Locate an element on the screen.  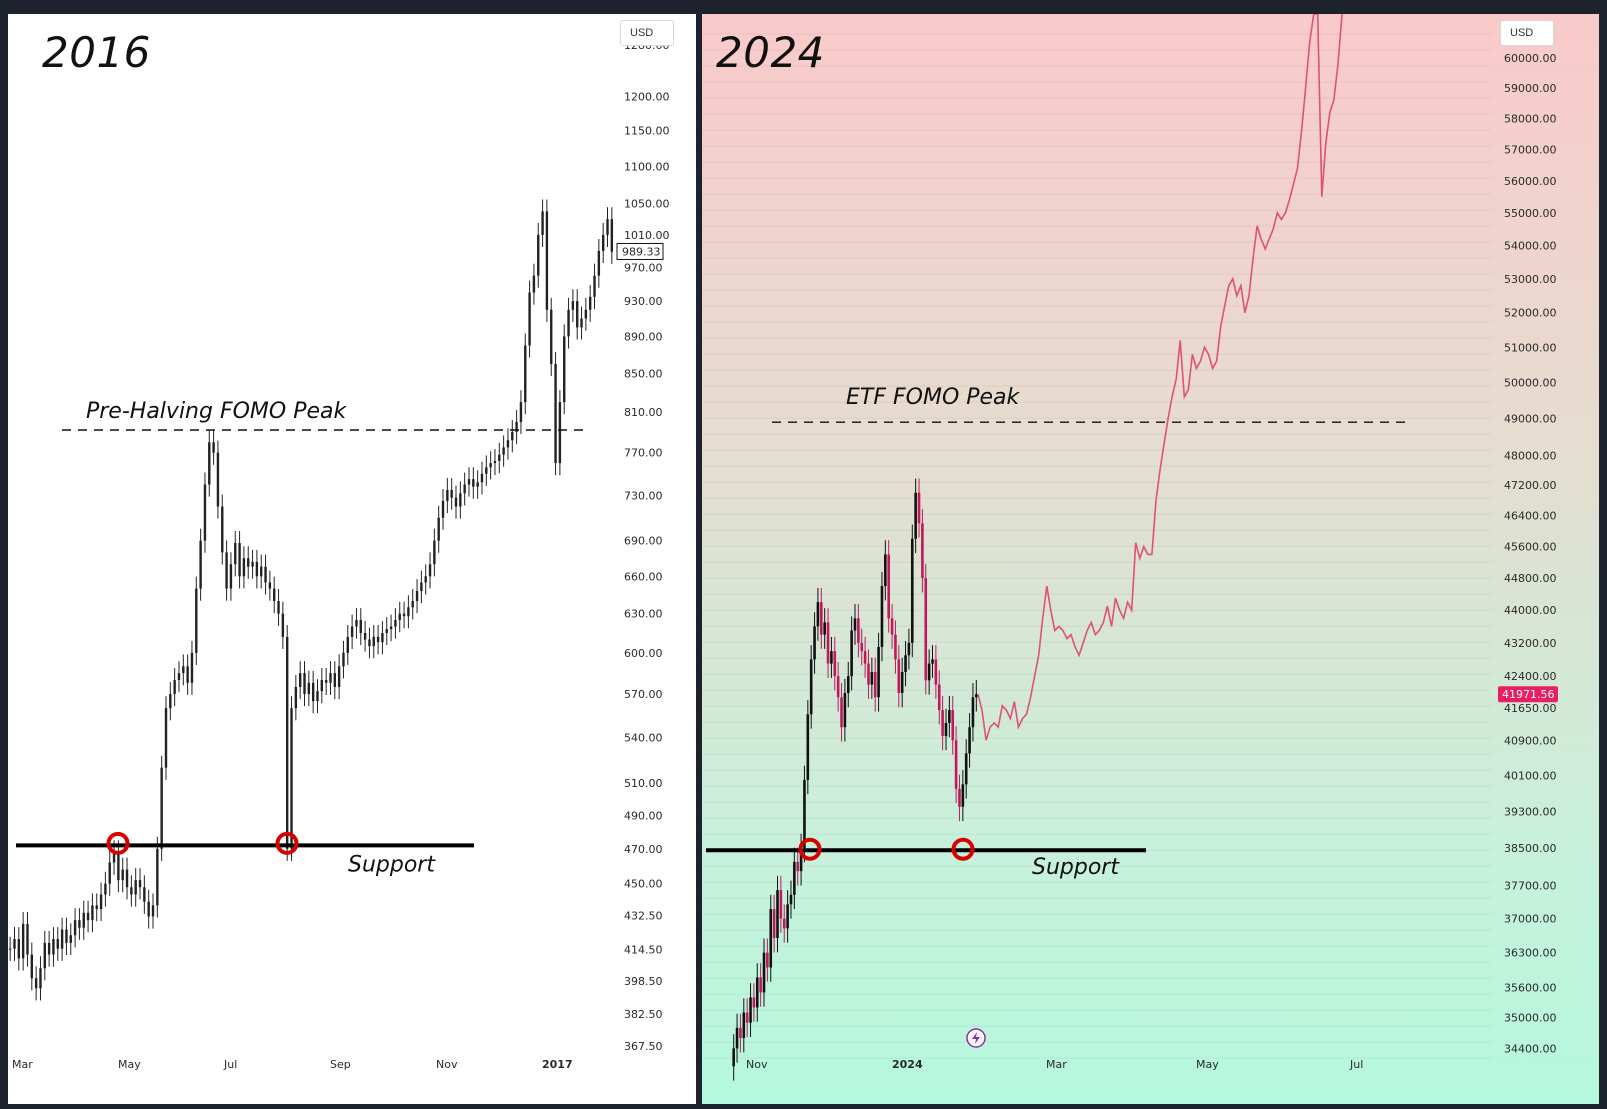
lightning-icon is located at coordinates (976, 1038).